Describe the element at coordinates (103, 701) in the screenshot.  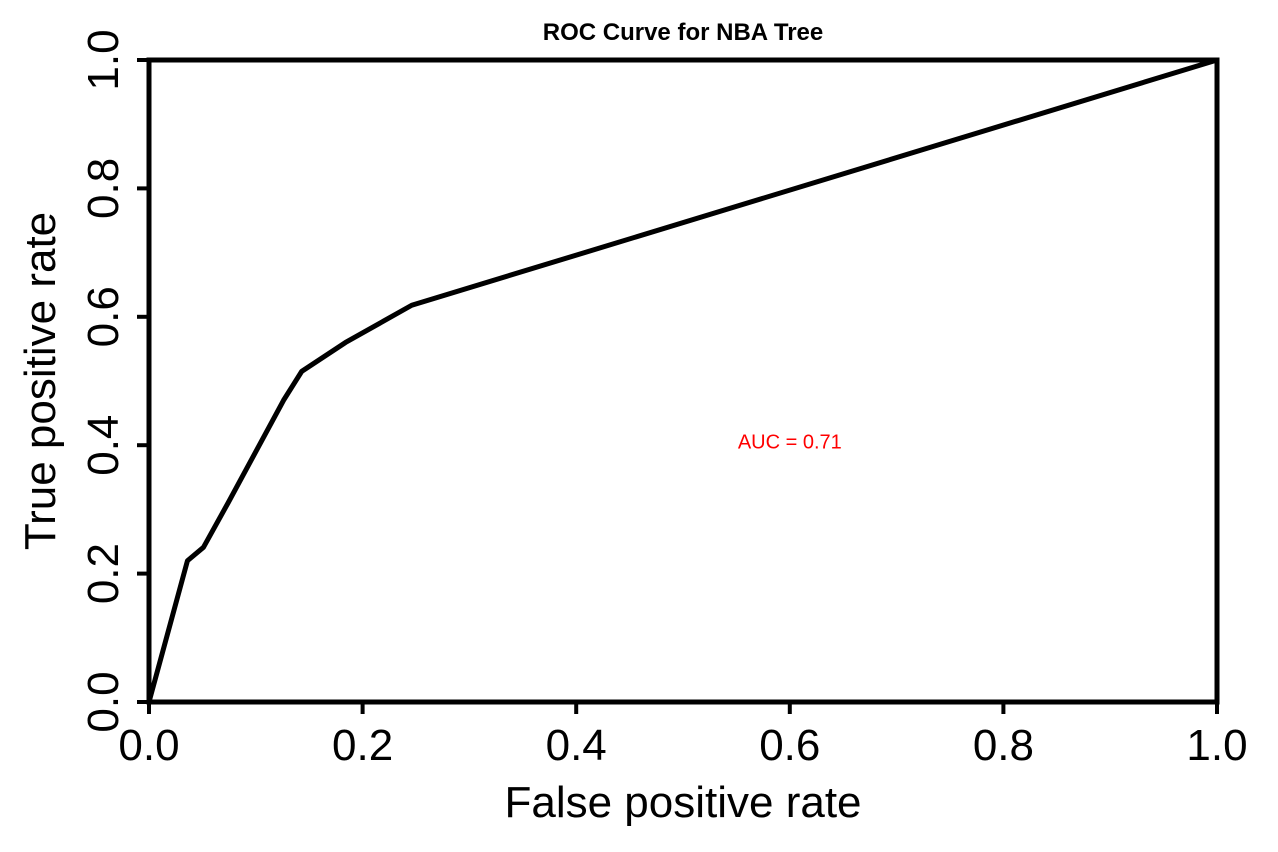
I see `y-tick-label: 0.0` at that location.